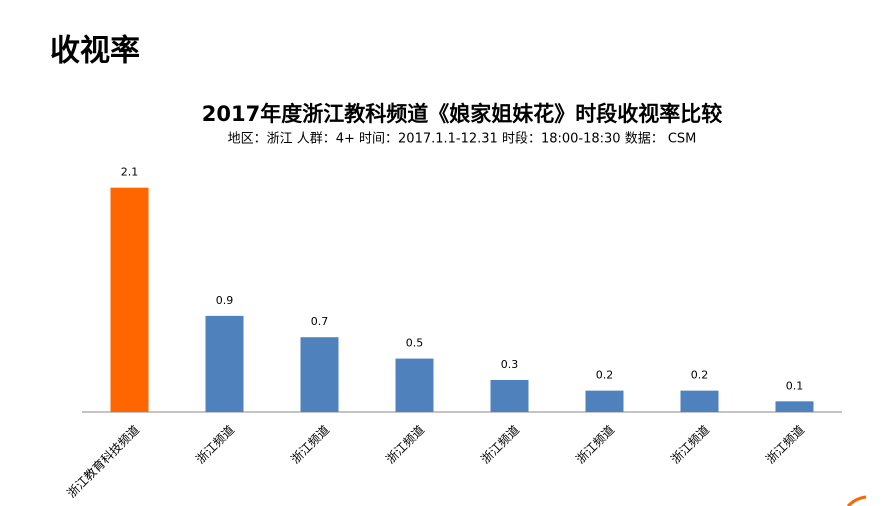 The image size is (884, 506). What do you see at coordinates (856, 500) in the screenshot?
I see `decoration` at bounding box center [856, 500].